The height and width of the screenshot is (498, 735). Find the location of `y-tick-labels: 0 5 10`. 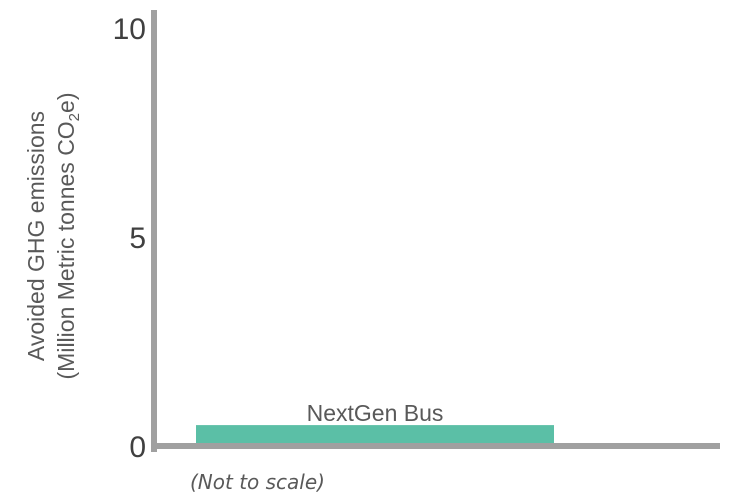

y-tick-labels: 0 5 10 is located at coordinates (129, 238).